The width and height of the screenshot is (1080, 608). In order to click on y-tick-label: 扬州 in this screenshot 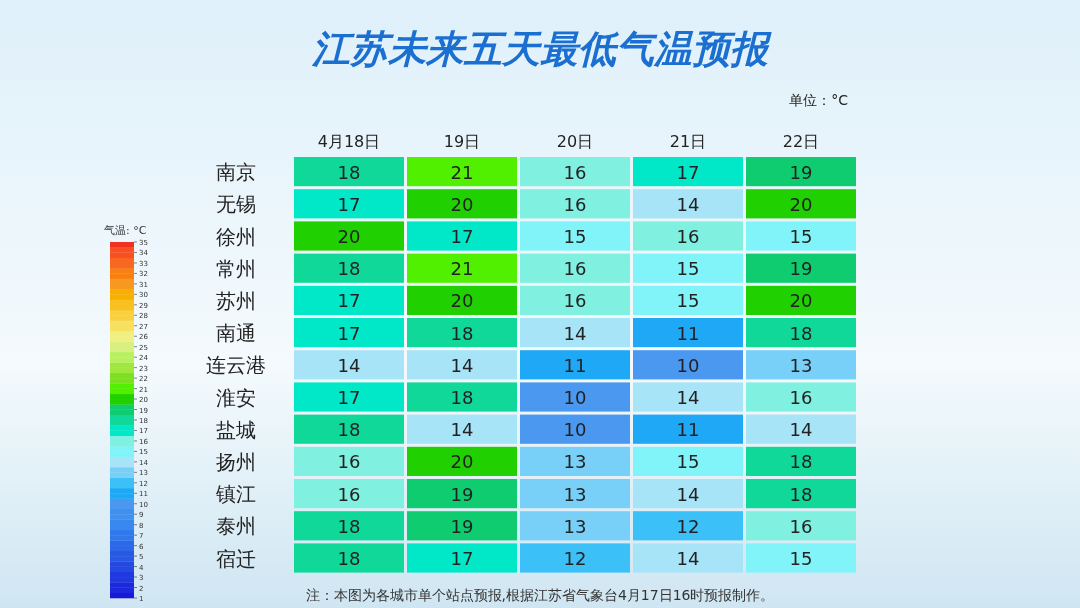, I will do `click(236, 461)`.